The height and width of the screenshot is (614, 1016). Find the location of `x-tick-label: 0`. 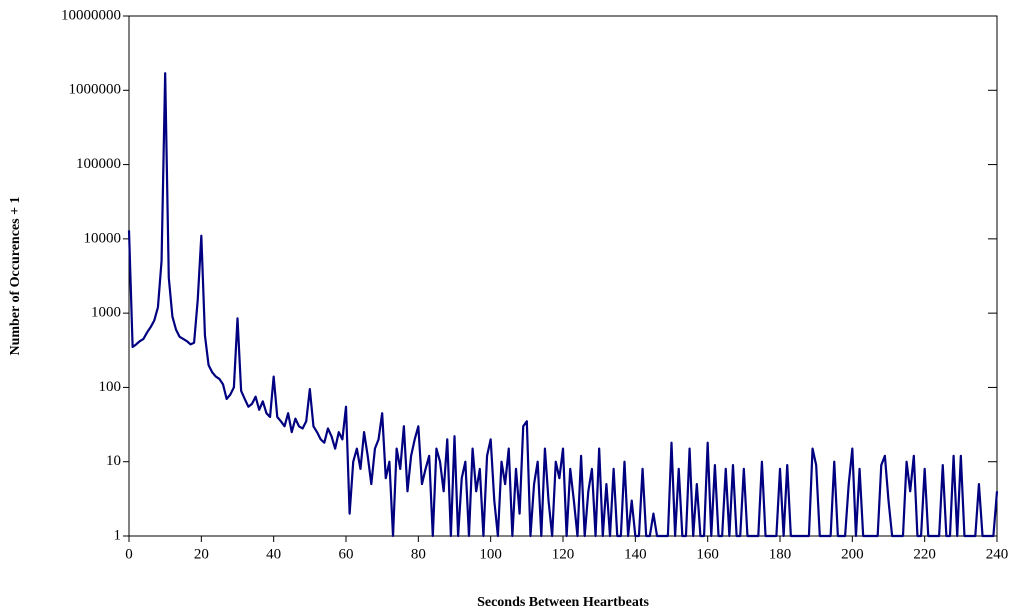

x-tick-label: 0 is located at coordinates (129, 554).